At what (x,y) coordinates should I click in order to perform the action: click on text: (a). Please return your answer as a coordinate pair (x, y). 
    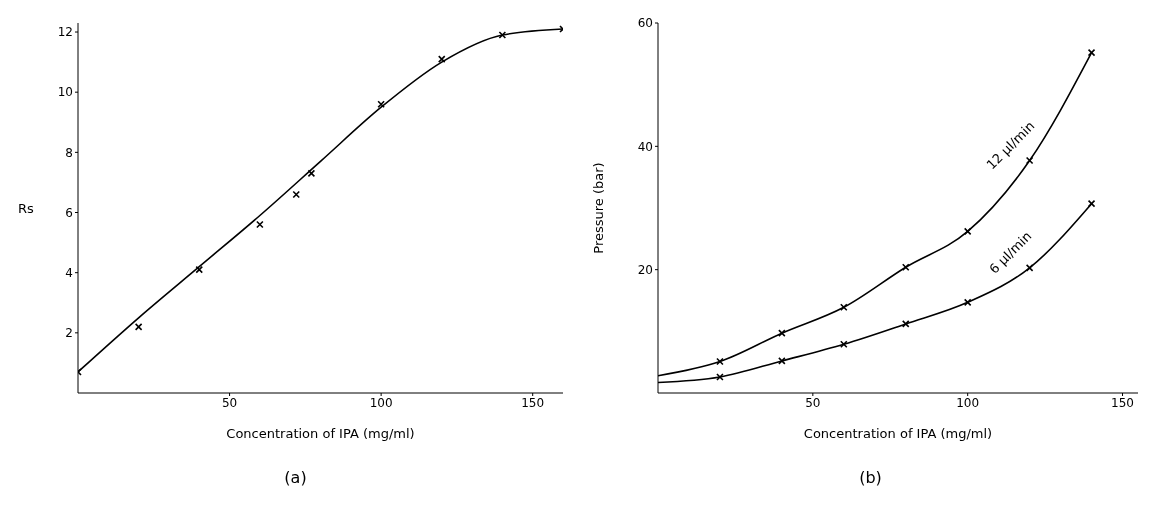
    Looking at the image, I should click on (295, 477).